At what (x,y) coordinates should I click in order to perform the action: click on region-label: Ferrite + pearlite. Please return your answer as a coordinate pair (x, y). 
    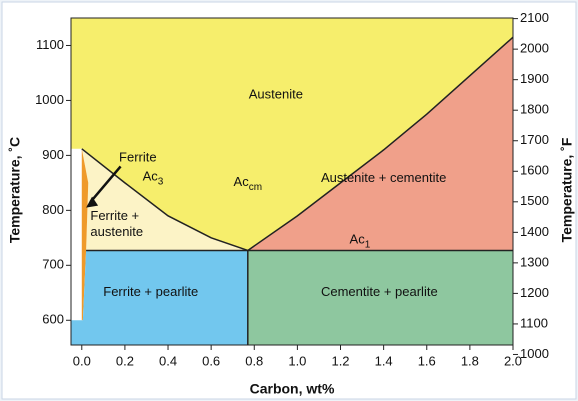
    Looking at the image, I should click on (150, 291).